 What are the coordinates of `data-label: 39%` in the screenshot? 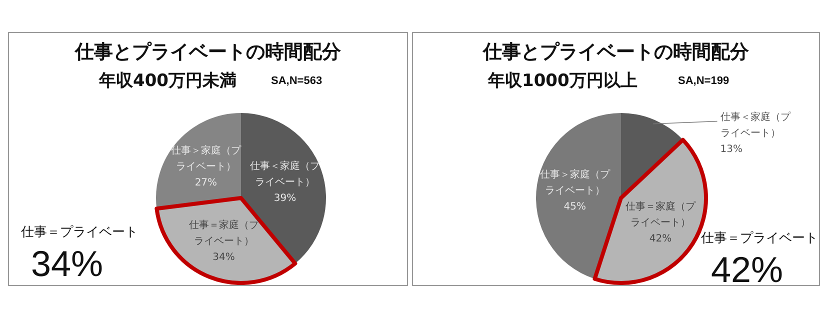 It's located at (285, 198).